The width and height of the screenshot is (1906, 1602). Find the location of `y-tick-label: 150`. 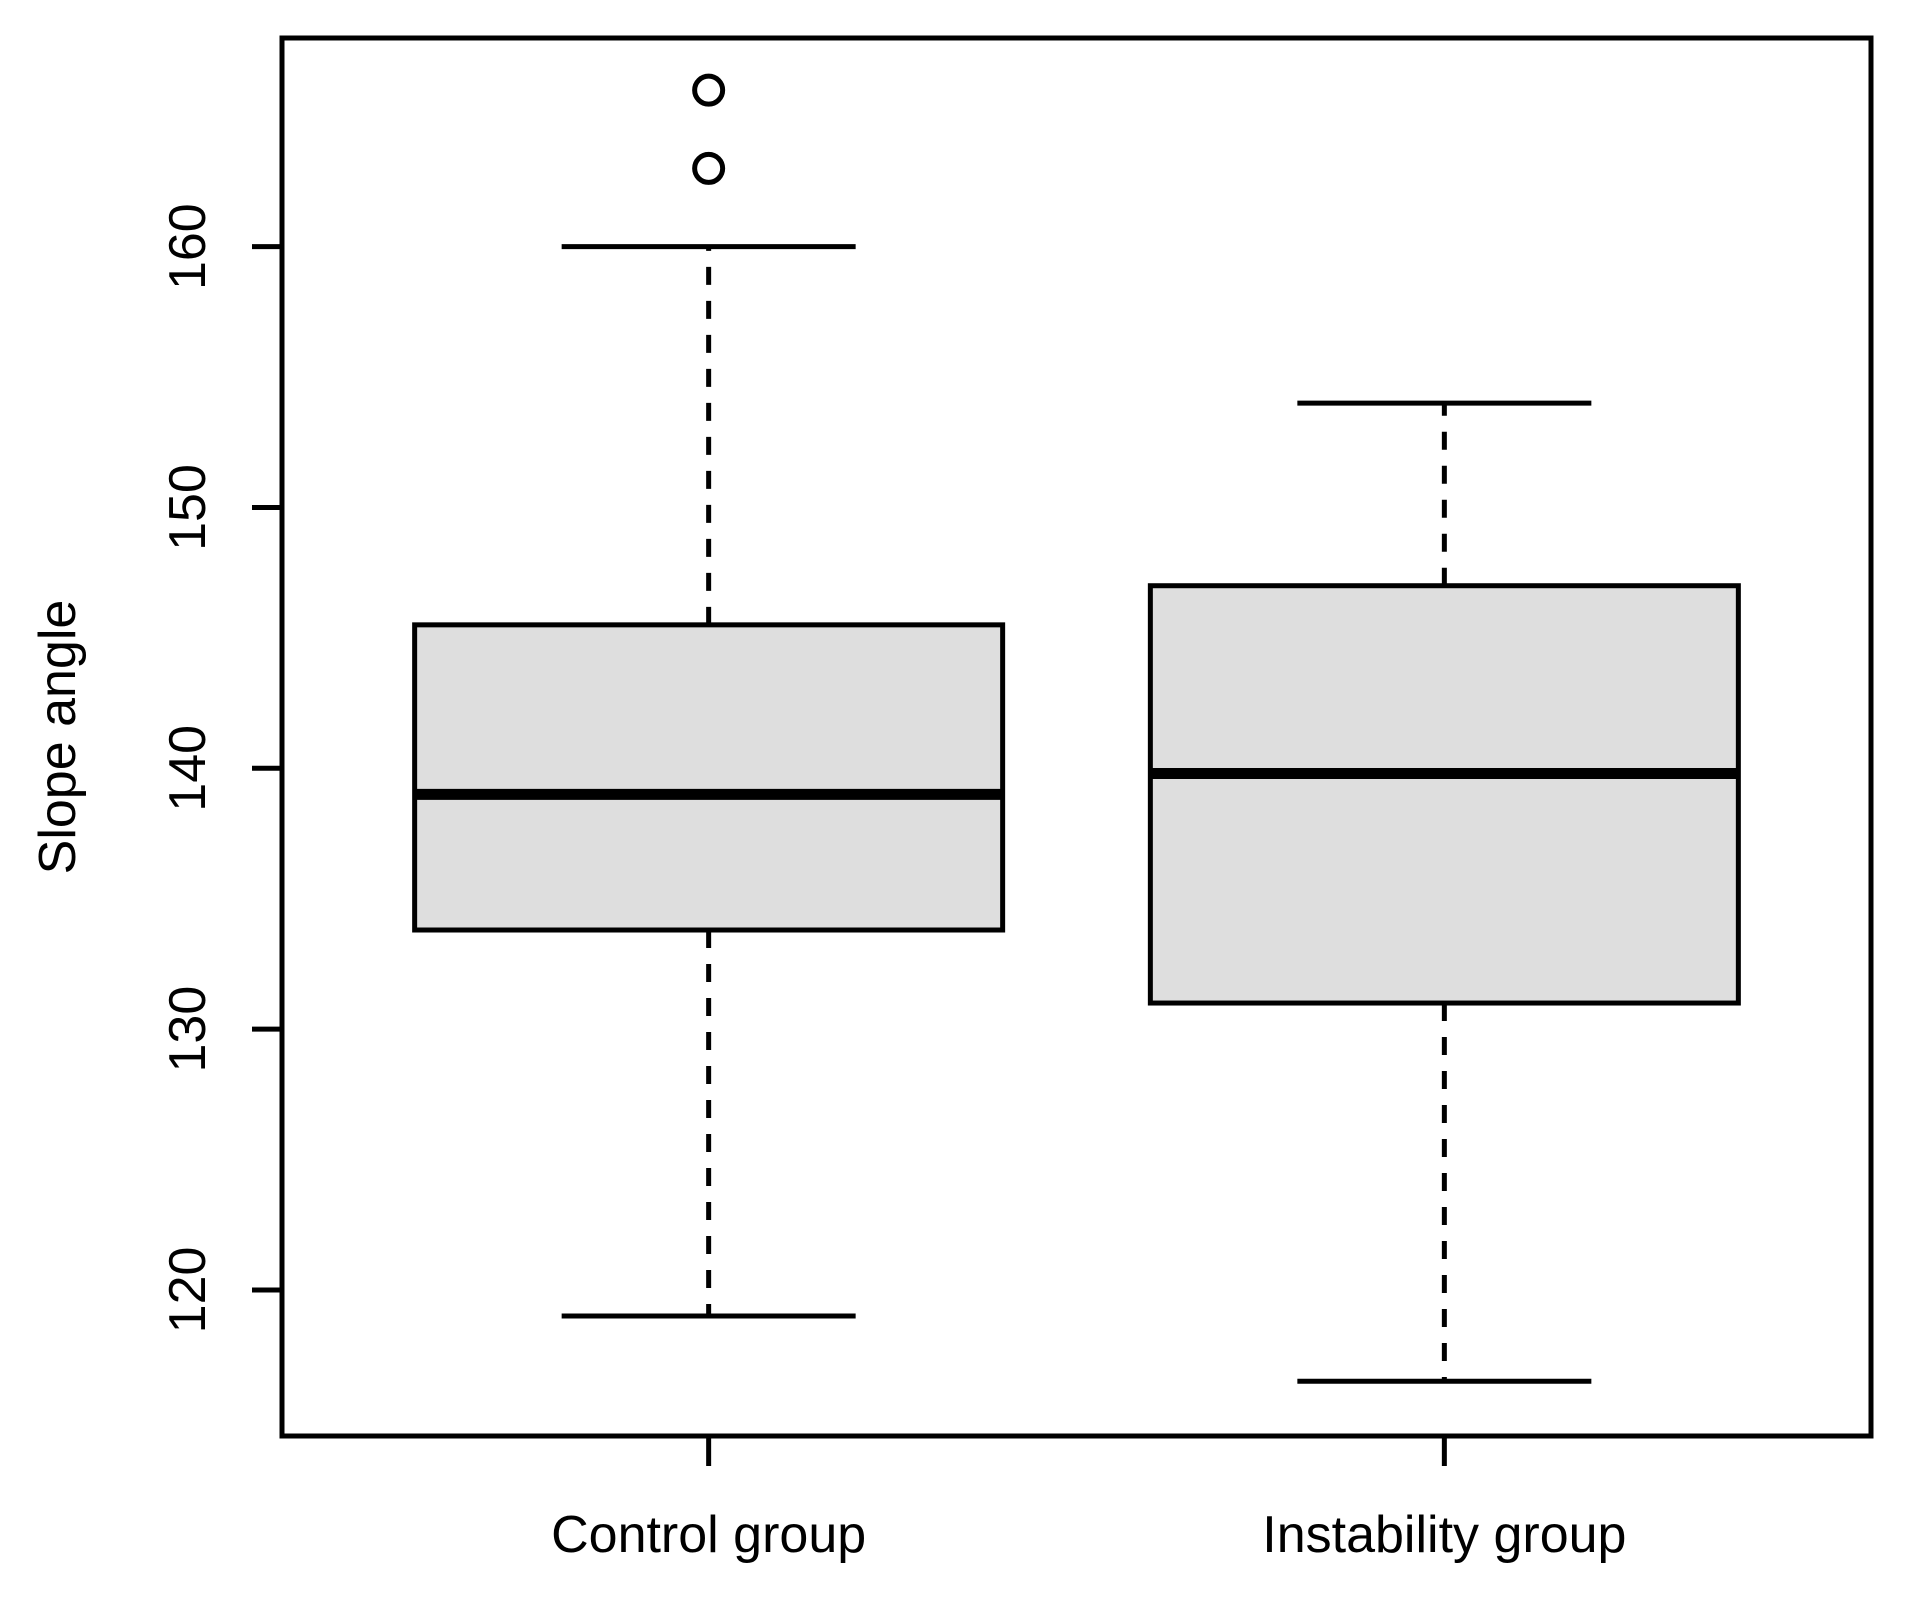

y-tick-label: 150 is located at coordinates (188, 507).